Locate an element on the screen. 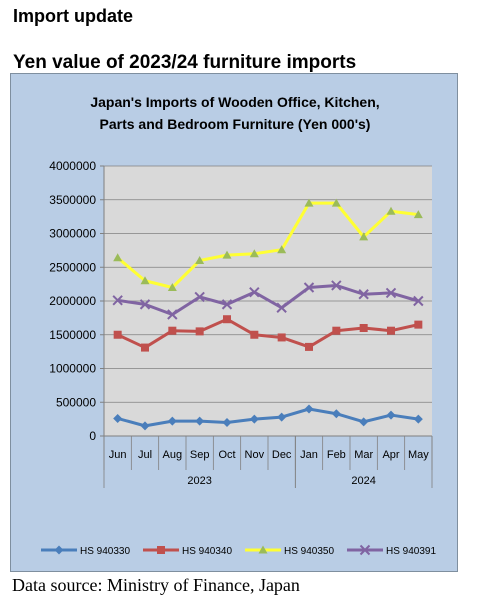 The width and height of the screenshot is (479, 604). x-tick-label: Oct is located at coordinates (226, 455).